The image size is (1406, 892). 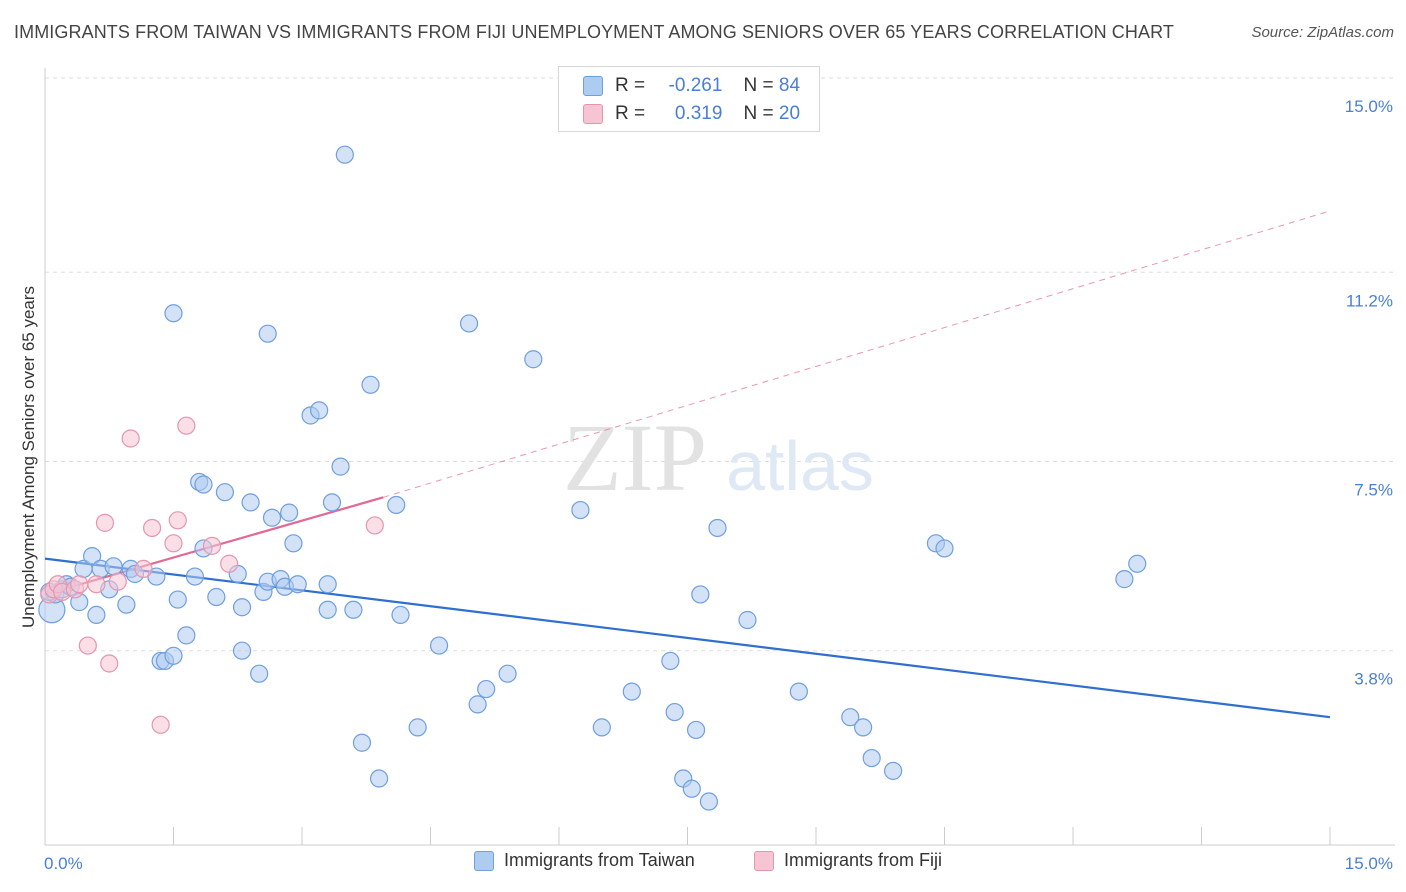 I want to click on bottom-legend-swatch-fiji, so click(x=764, y=860).